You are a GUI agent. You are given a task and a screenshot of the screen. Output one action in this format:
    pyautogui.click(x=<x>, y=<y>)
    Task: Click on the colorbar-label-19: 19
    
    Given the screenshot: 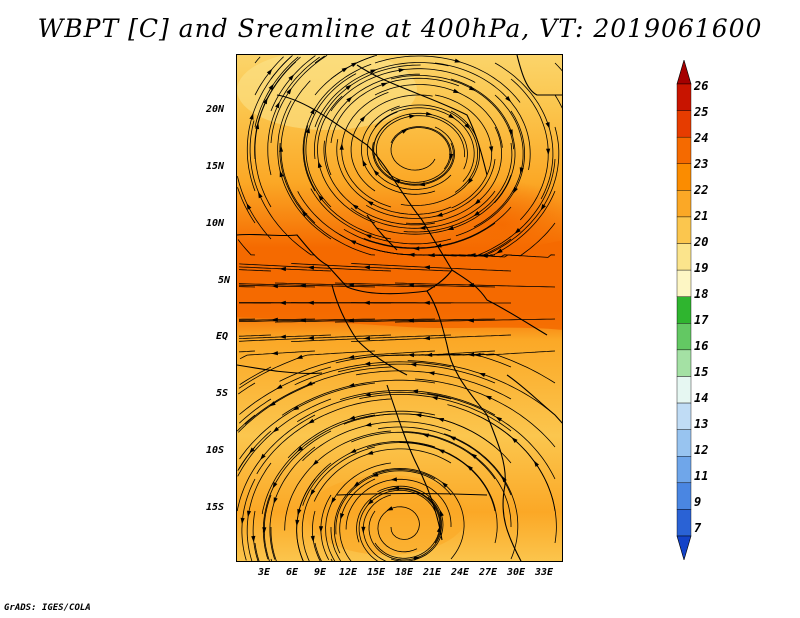 What is the action you would take?
    pyautogui.click(x=701, y=268)
    